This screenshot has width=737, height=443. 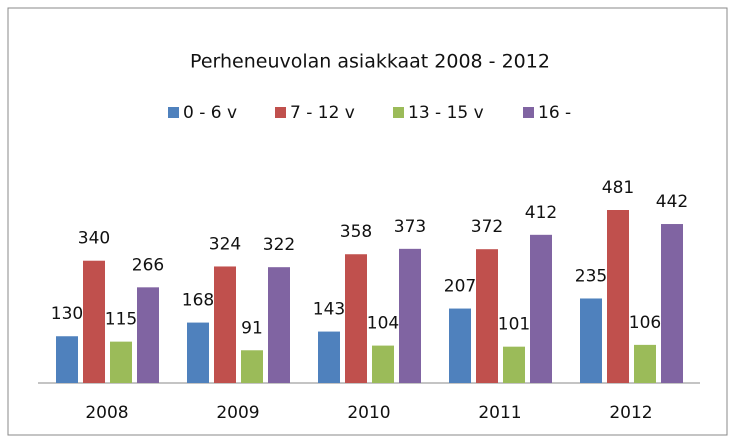 What do you see at coordinates (460, 287) in the screenshot?
I see `data-label: 207` at bounding box center [460, 287].